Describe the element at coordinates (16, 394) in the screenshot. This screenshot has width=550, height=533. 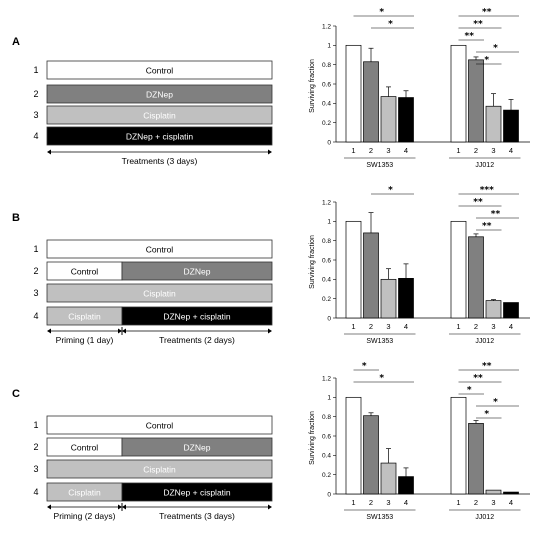
I see `panel-letter-c: C` at that location.